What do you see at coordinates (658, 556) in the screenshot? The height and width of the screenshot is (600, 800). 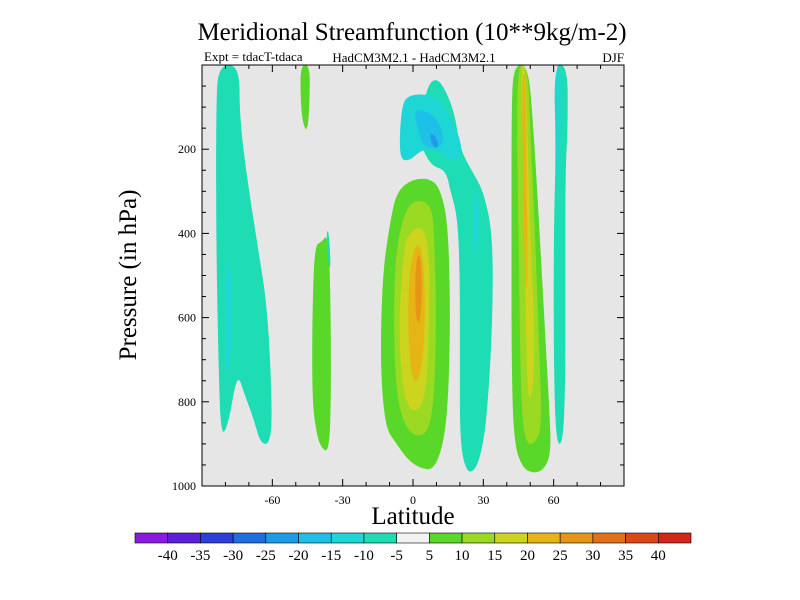 I see `colorbar-label: 40` at bounding box center [658, 556].